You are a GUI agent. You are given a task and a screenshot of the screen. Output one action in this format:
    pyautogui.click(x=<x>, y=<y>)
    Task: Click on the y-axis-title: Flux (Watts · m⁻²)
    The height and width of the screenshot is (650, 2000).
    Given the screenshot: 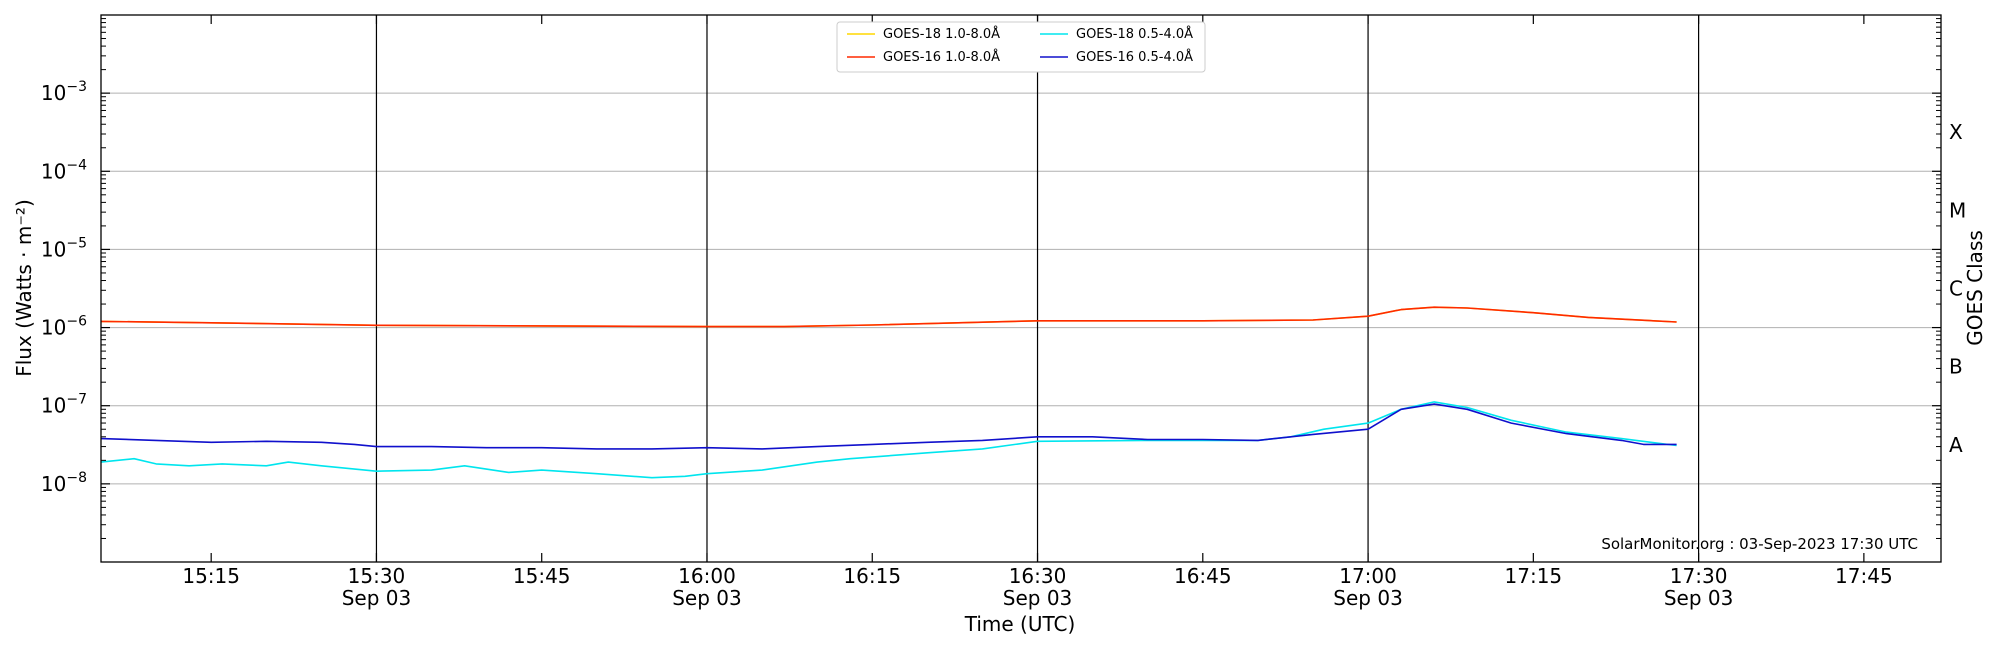 What is the action you would take?
    pyautogui.click(x=24, y=288)
    